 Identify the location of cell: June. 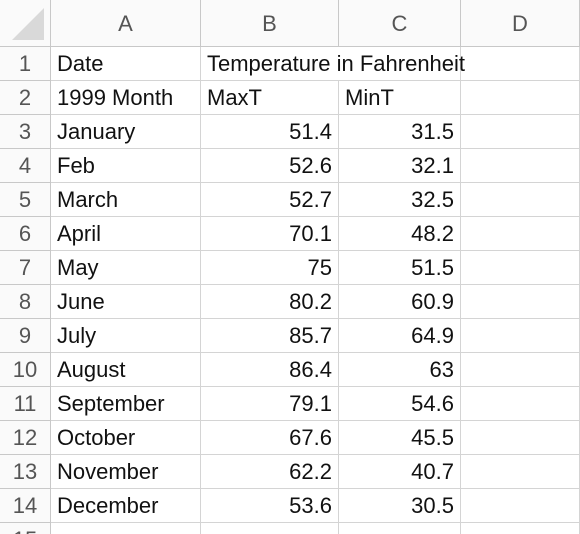
(126, 302).